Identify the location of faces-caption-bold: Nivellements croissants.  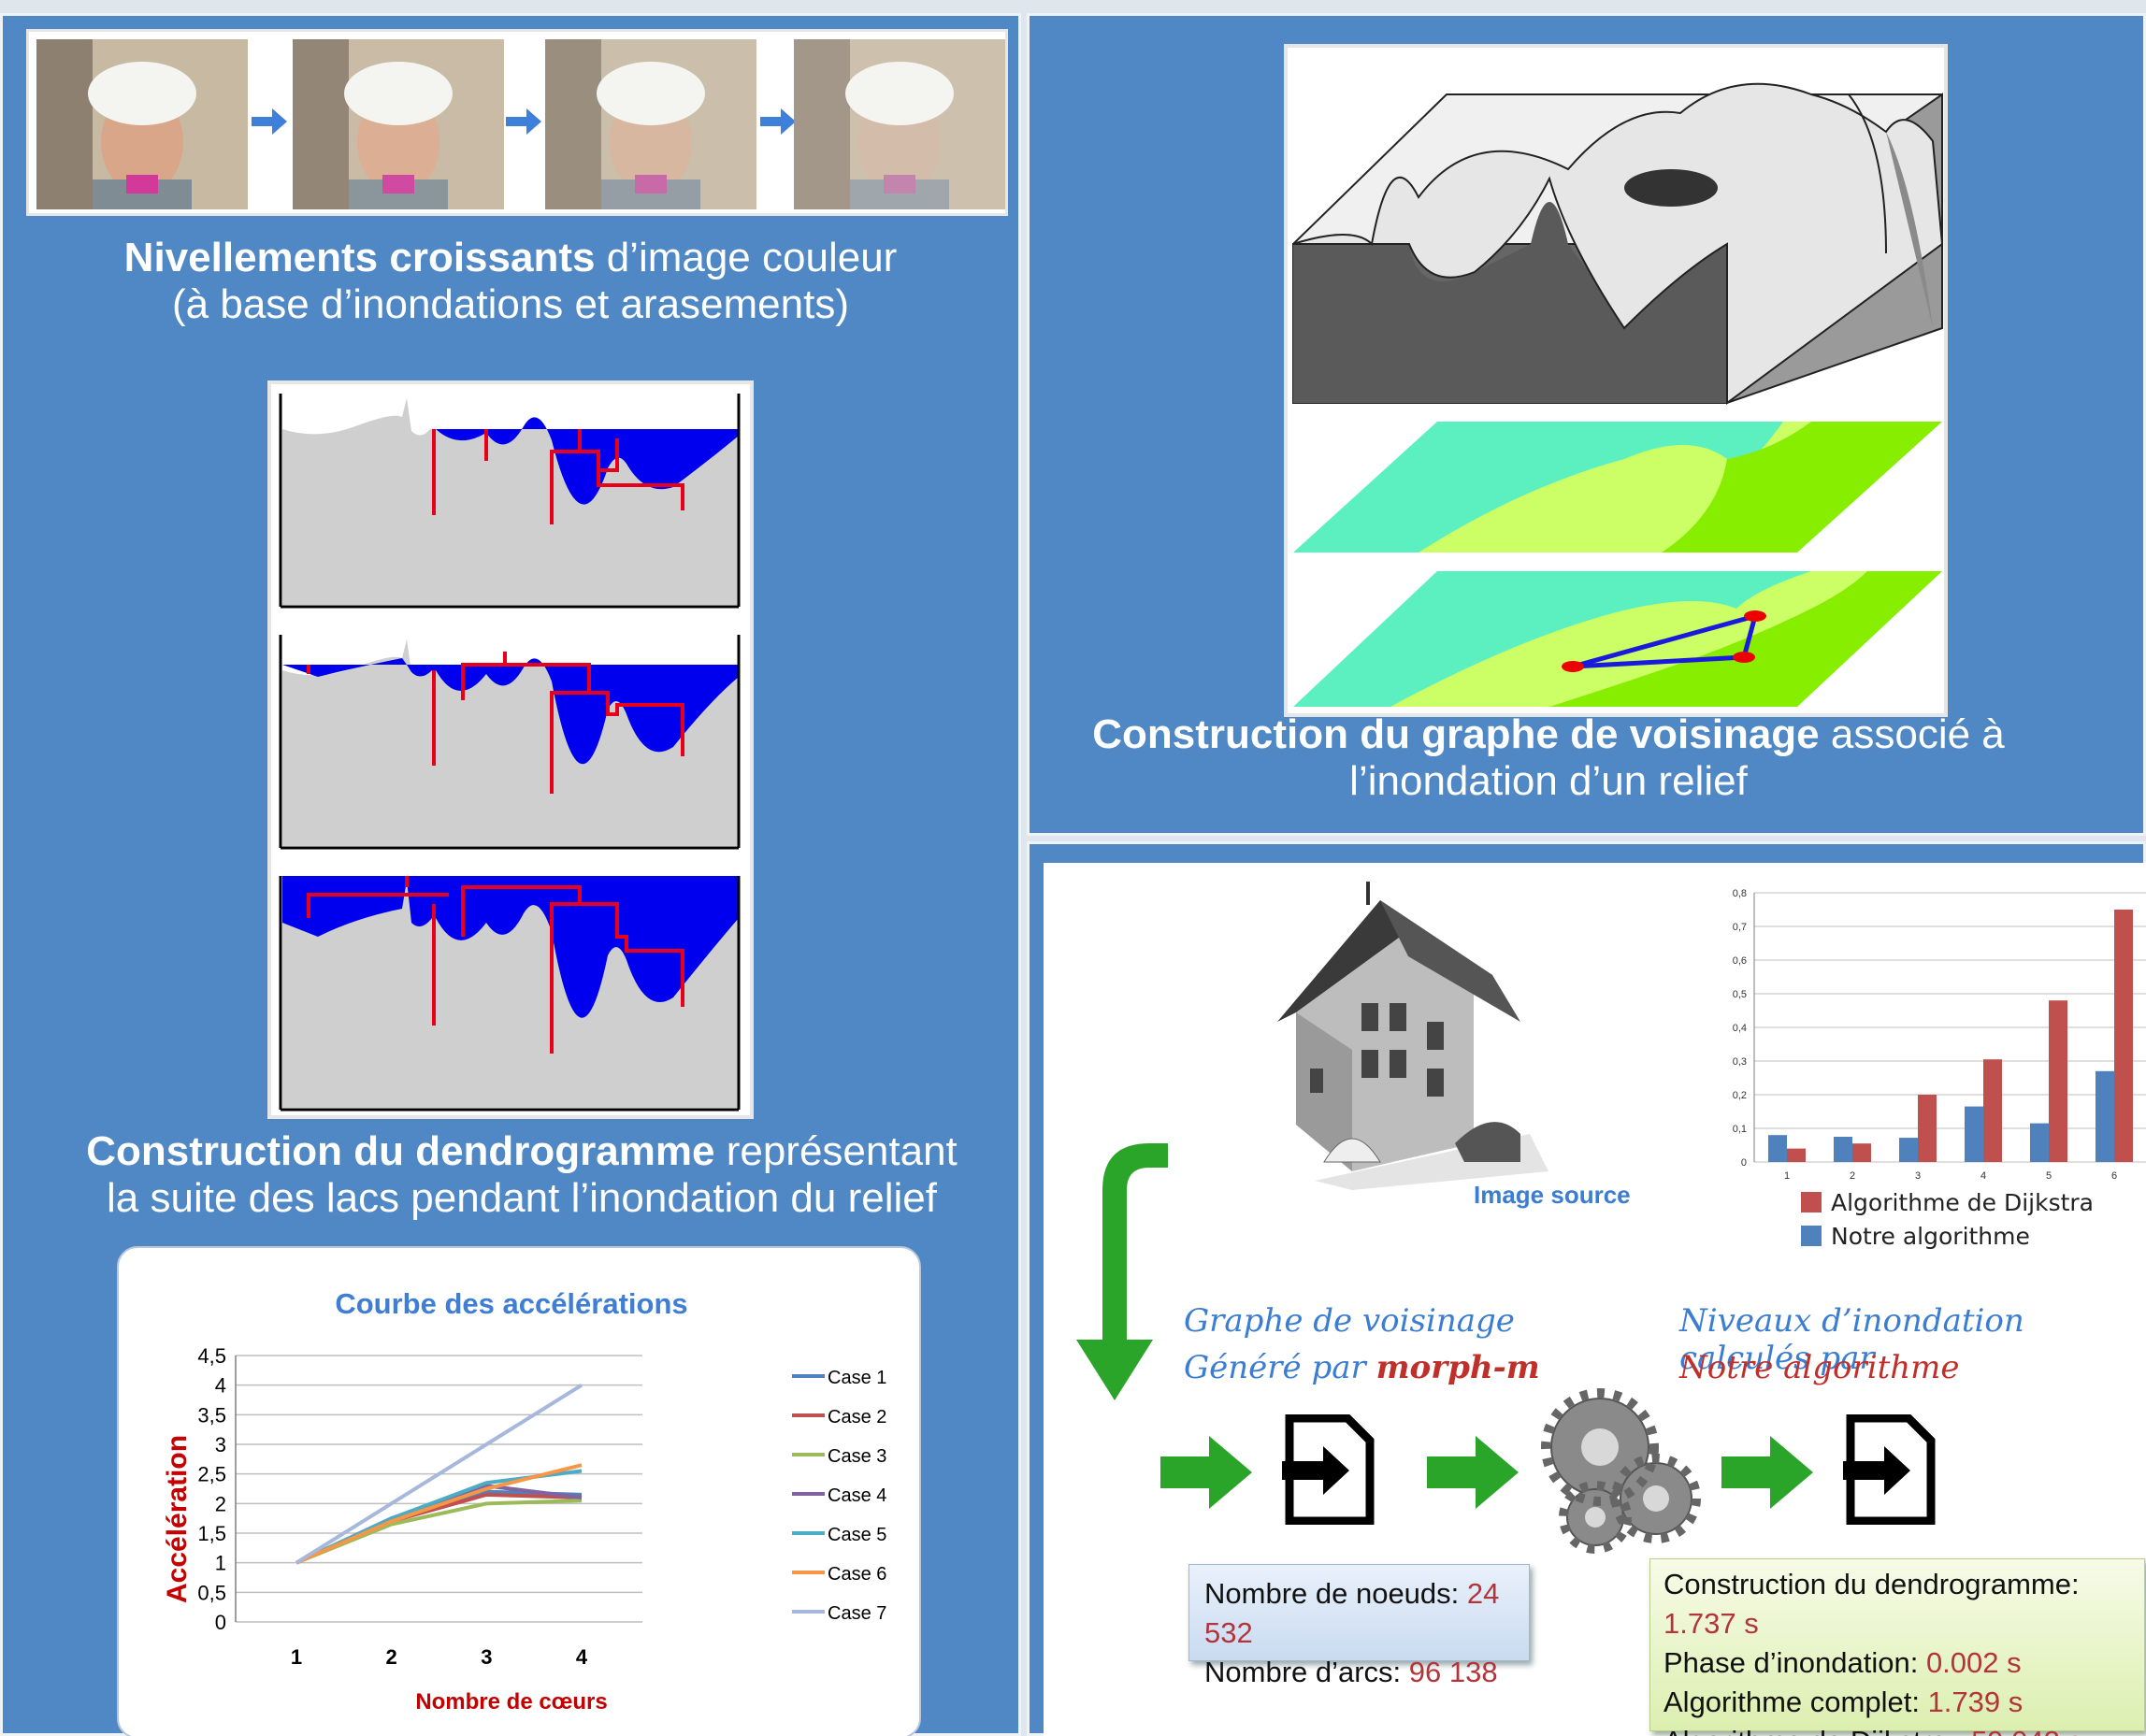
(359, 257).